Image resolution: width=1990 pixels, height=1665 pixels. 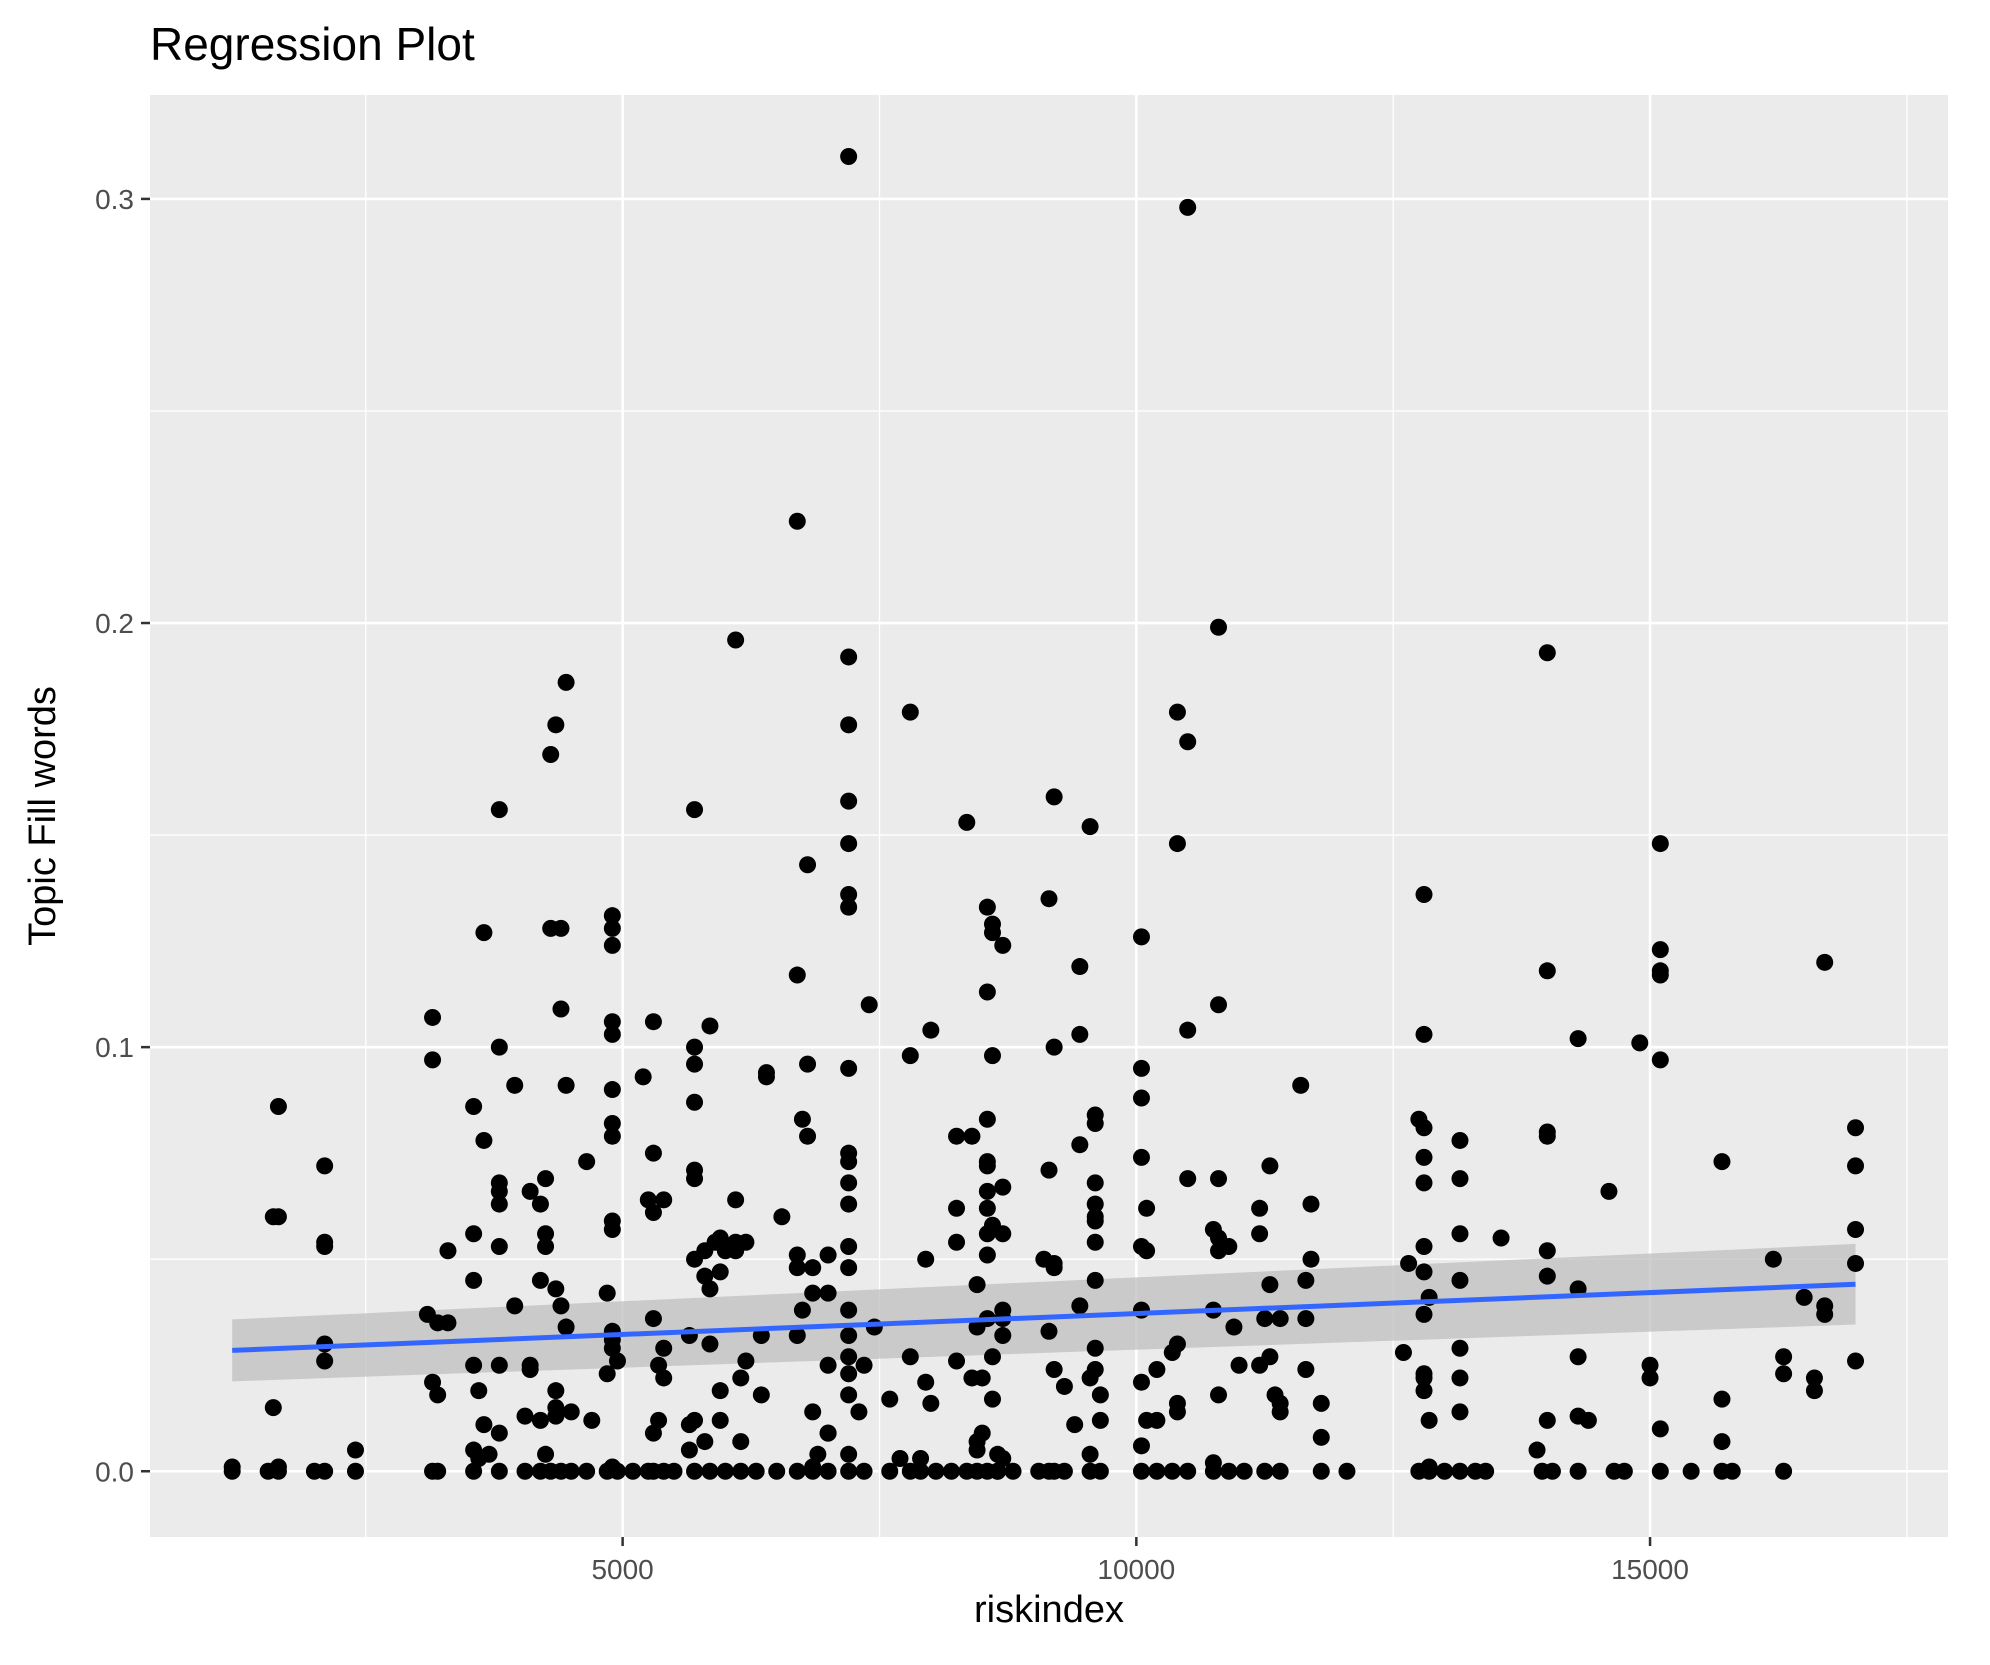 I want to click on y-tick-label: 0.1, so click(x=114, y=1047).